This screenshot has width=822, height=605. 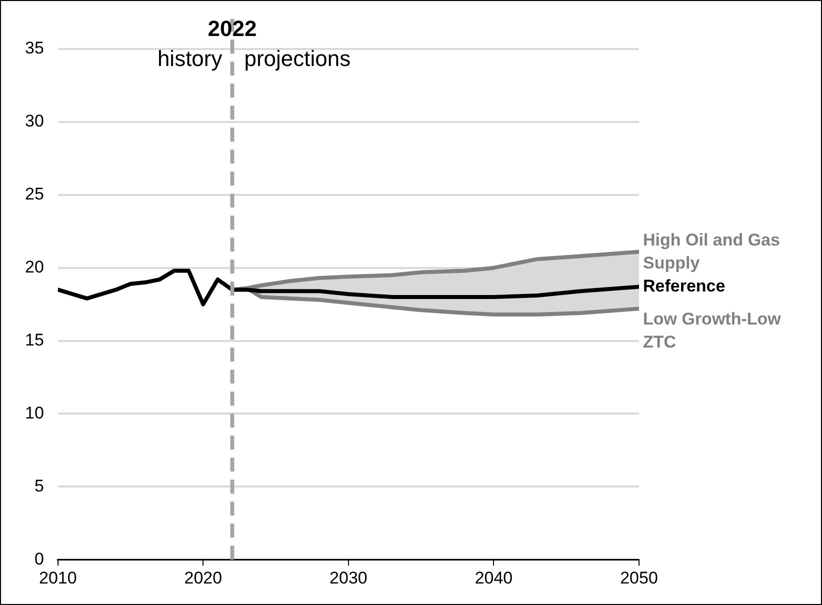 What do you see at coordinates (493, 578) in the screenshot?
I see `x-tick-label: 2040` at bounding box center [493, 578].